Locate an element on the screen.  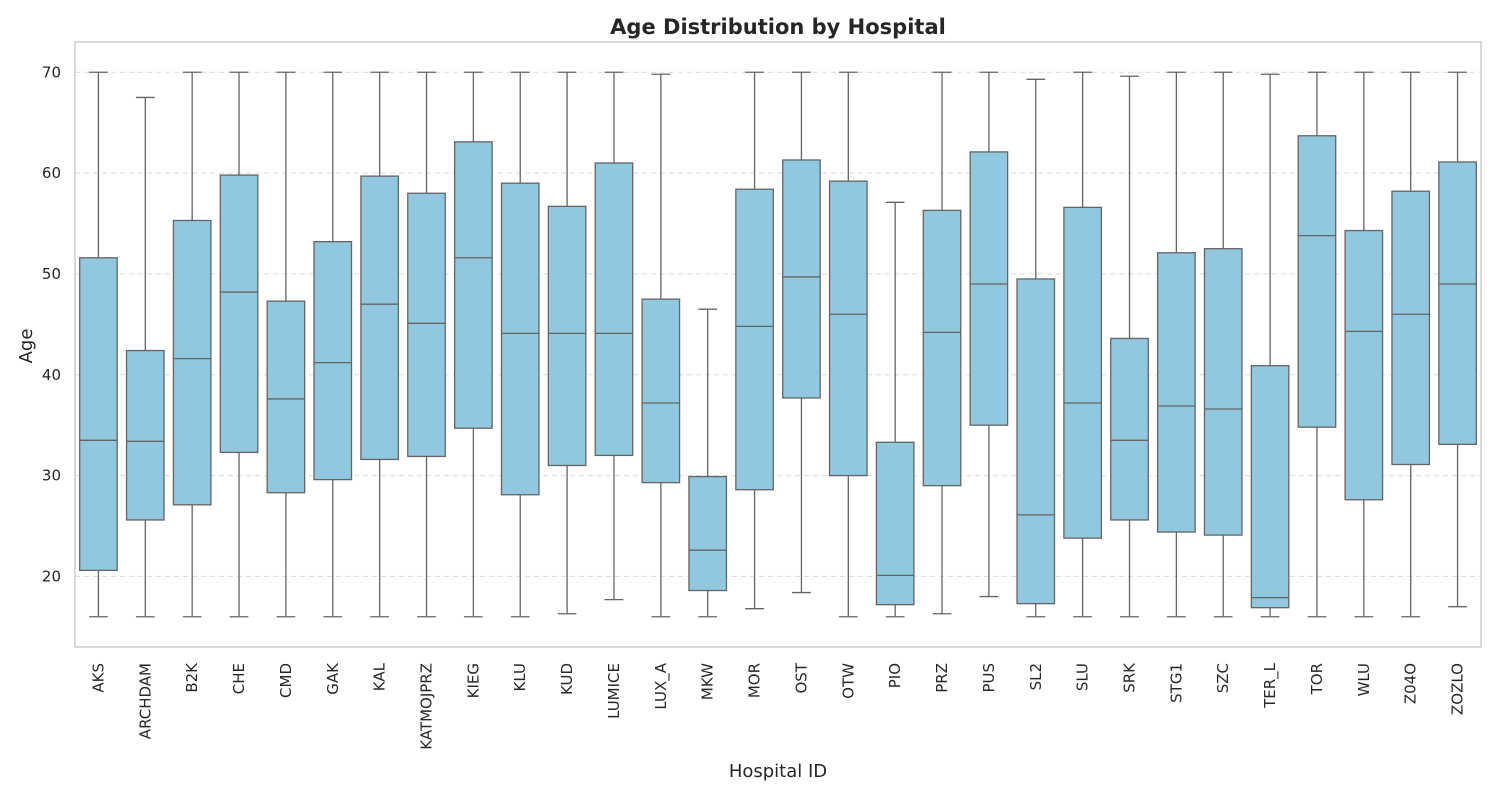
box-CHE is located at coordinates (239, 344).